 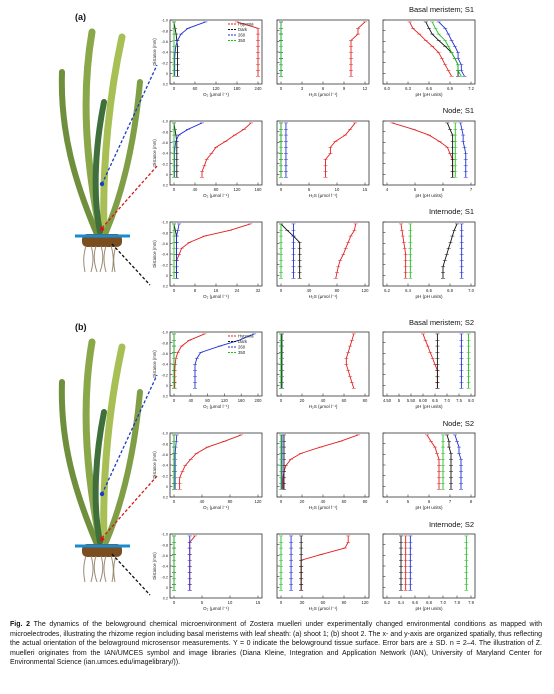 What do you see at coordinates (365, 88) in the screenshot?
I see `x-tick-label-0-0-h2s-4: 12` at bounding box center [365, 88].